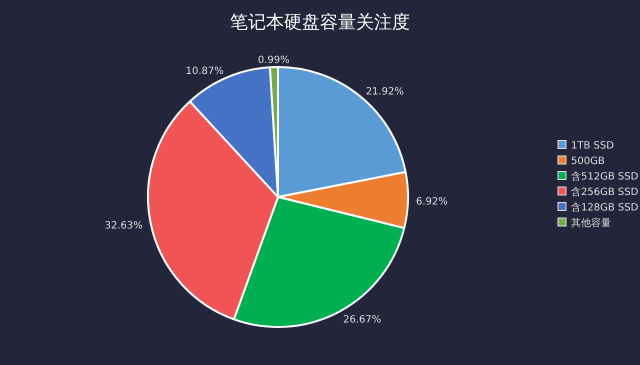 The width and height of the screenshot is (640, 365). I want to click on data-label: 10.87%, so click(205, 72).